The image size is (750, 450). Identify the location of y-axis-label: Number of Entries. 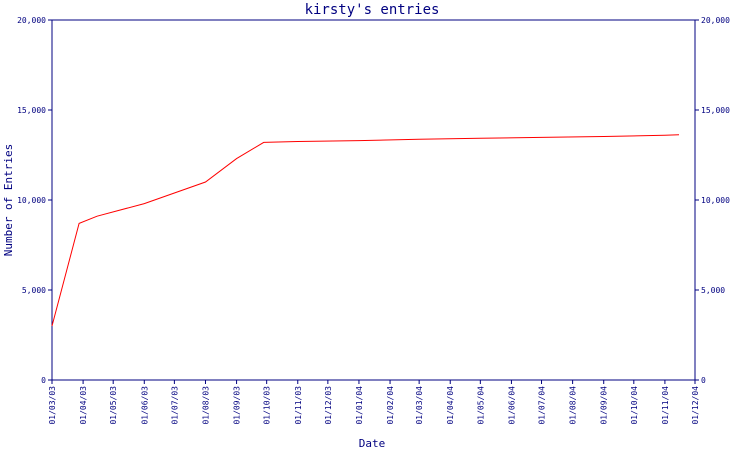
(8, 200).